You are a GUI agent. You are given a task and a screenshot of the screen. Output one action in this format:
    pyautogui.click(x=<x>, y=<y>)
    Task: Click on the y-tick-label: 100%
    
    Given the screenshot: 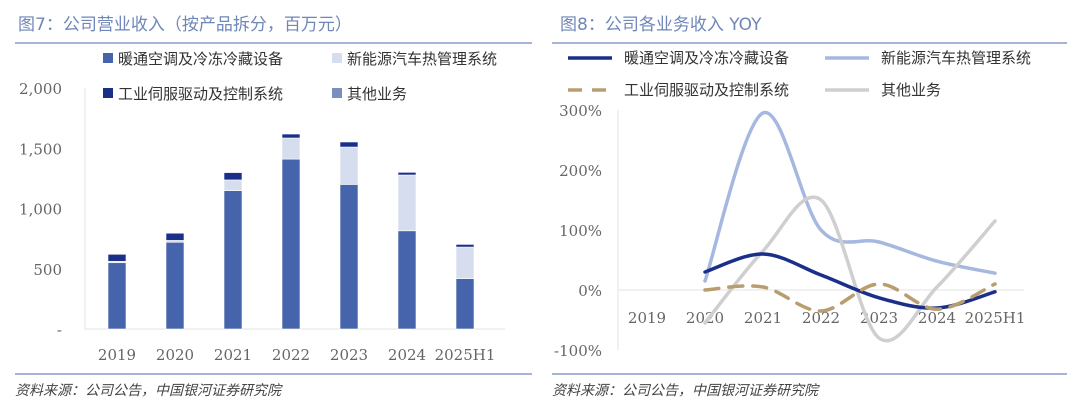 What is the action you would take?
    pyautogui.click(x=580, y=231)
    